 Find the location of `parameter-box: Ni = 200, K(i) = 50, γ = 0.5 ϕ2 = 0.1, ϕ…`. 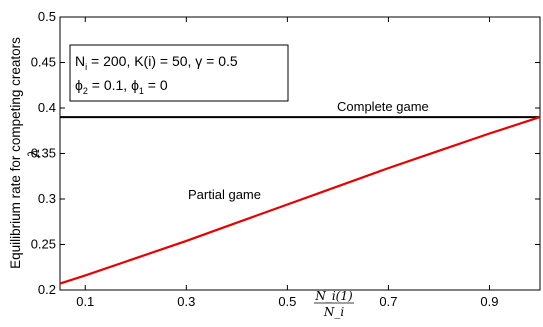

parameter-box: Ni = 200, K(i) = 50, γ = 0.5 ϕ2 = 0.1, ϕ… is located at coordinates (179, 73).